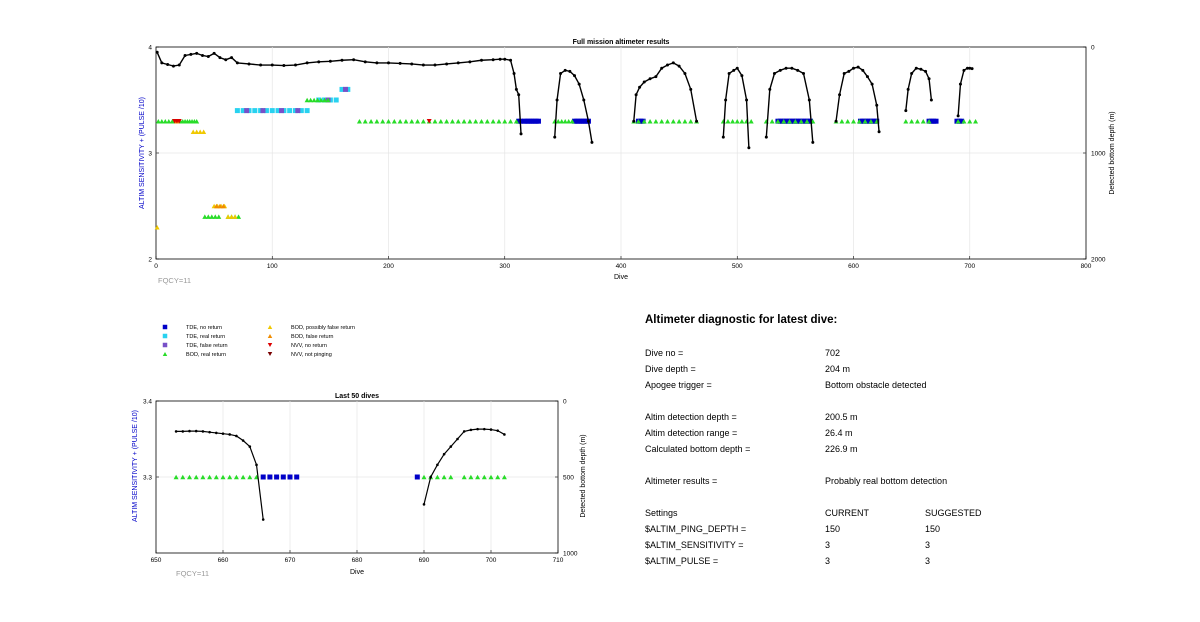 This screenshot has height=622, width=1200. I want to click on chart-title: Last 50 dives, so click(357, 396).